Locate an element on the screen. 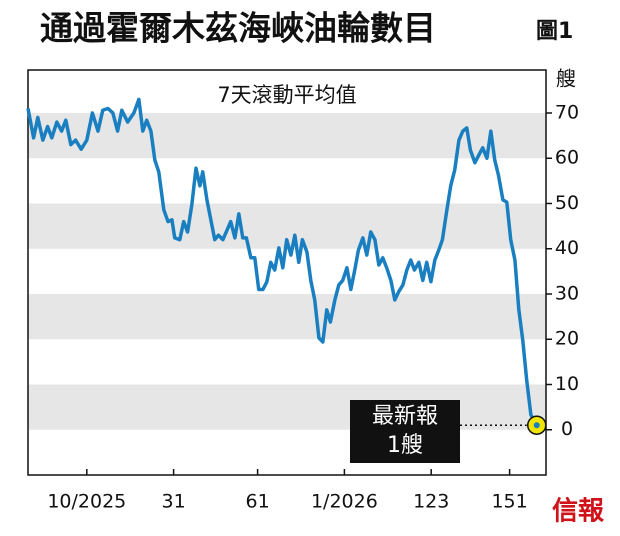 The height and width of the screenshot is (536, 620). x-tick-label: 31 is located at coordinates (174, 502).